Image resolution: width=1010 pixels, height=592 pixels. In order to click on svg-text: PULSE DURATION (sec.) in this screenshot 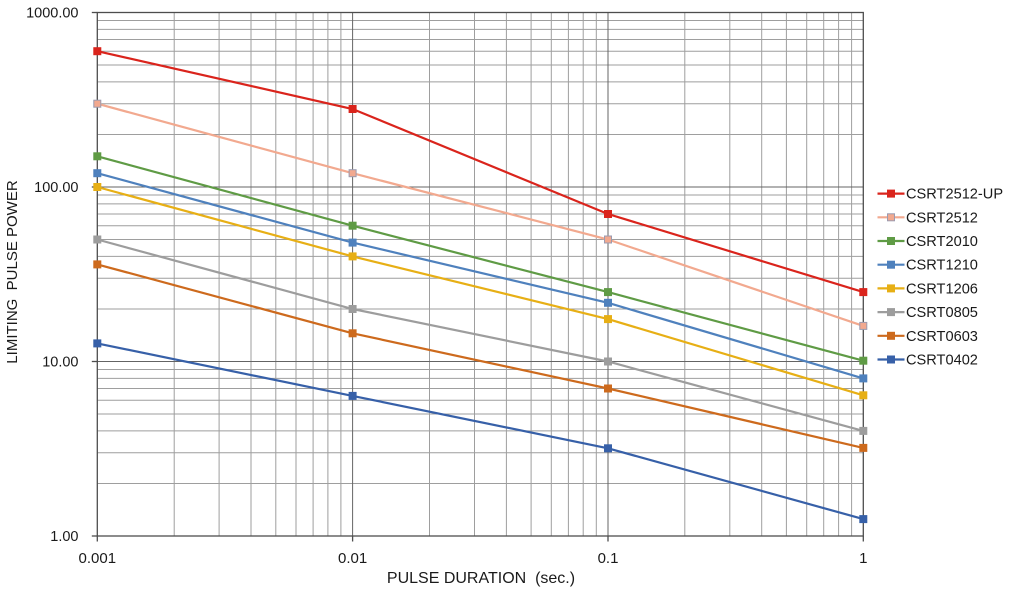, I will do `click(481, 578)`.